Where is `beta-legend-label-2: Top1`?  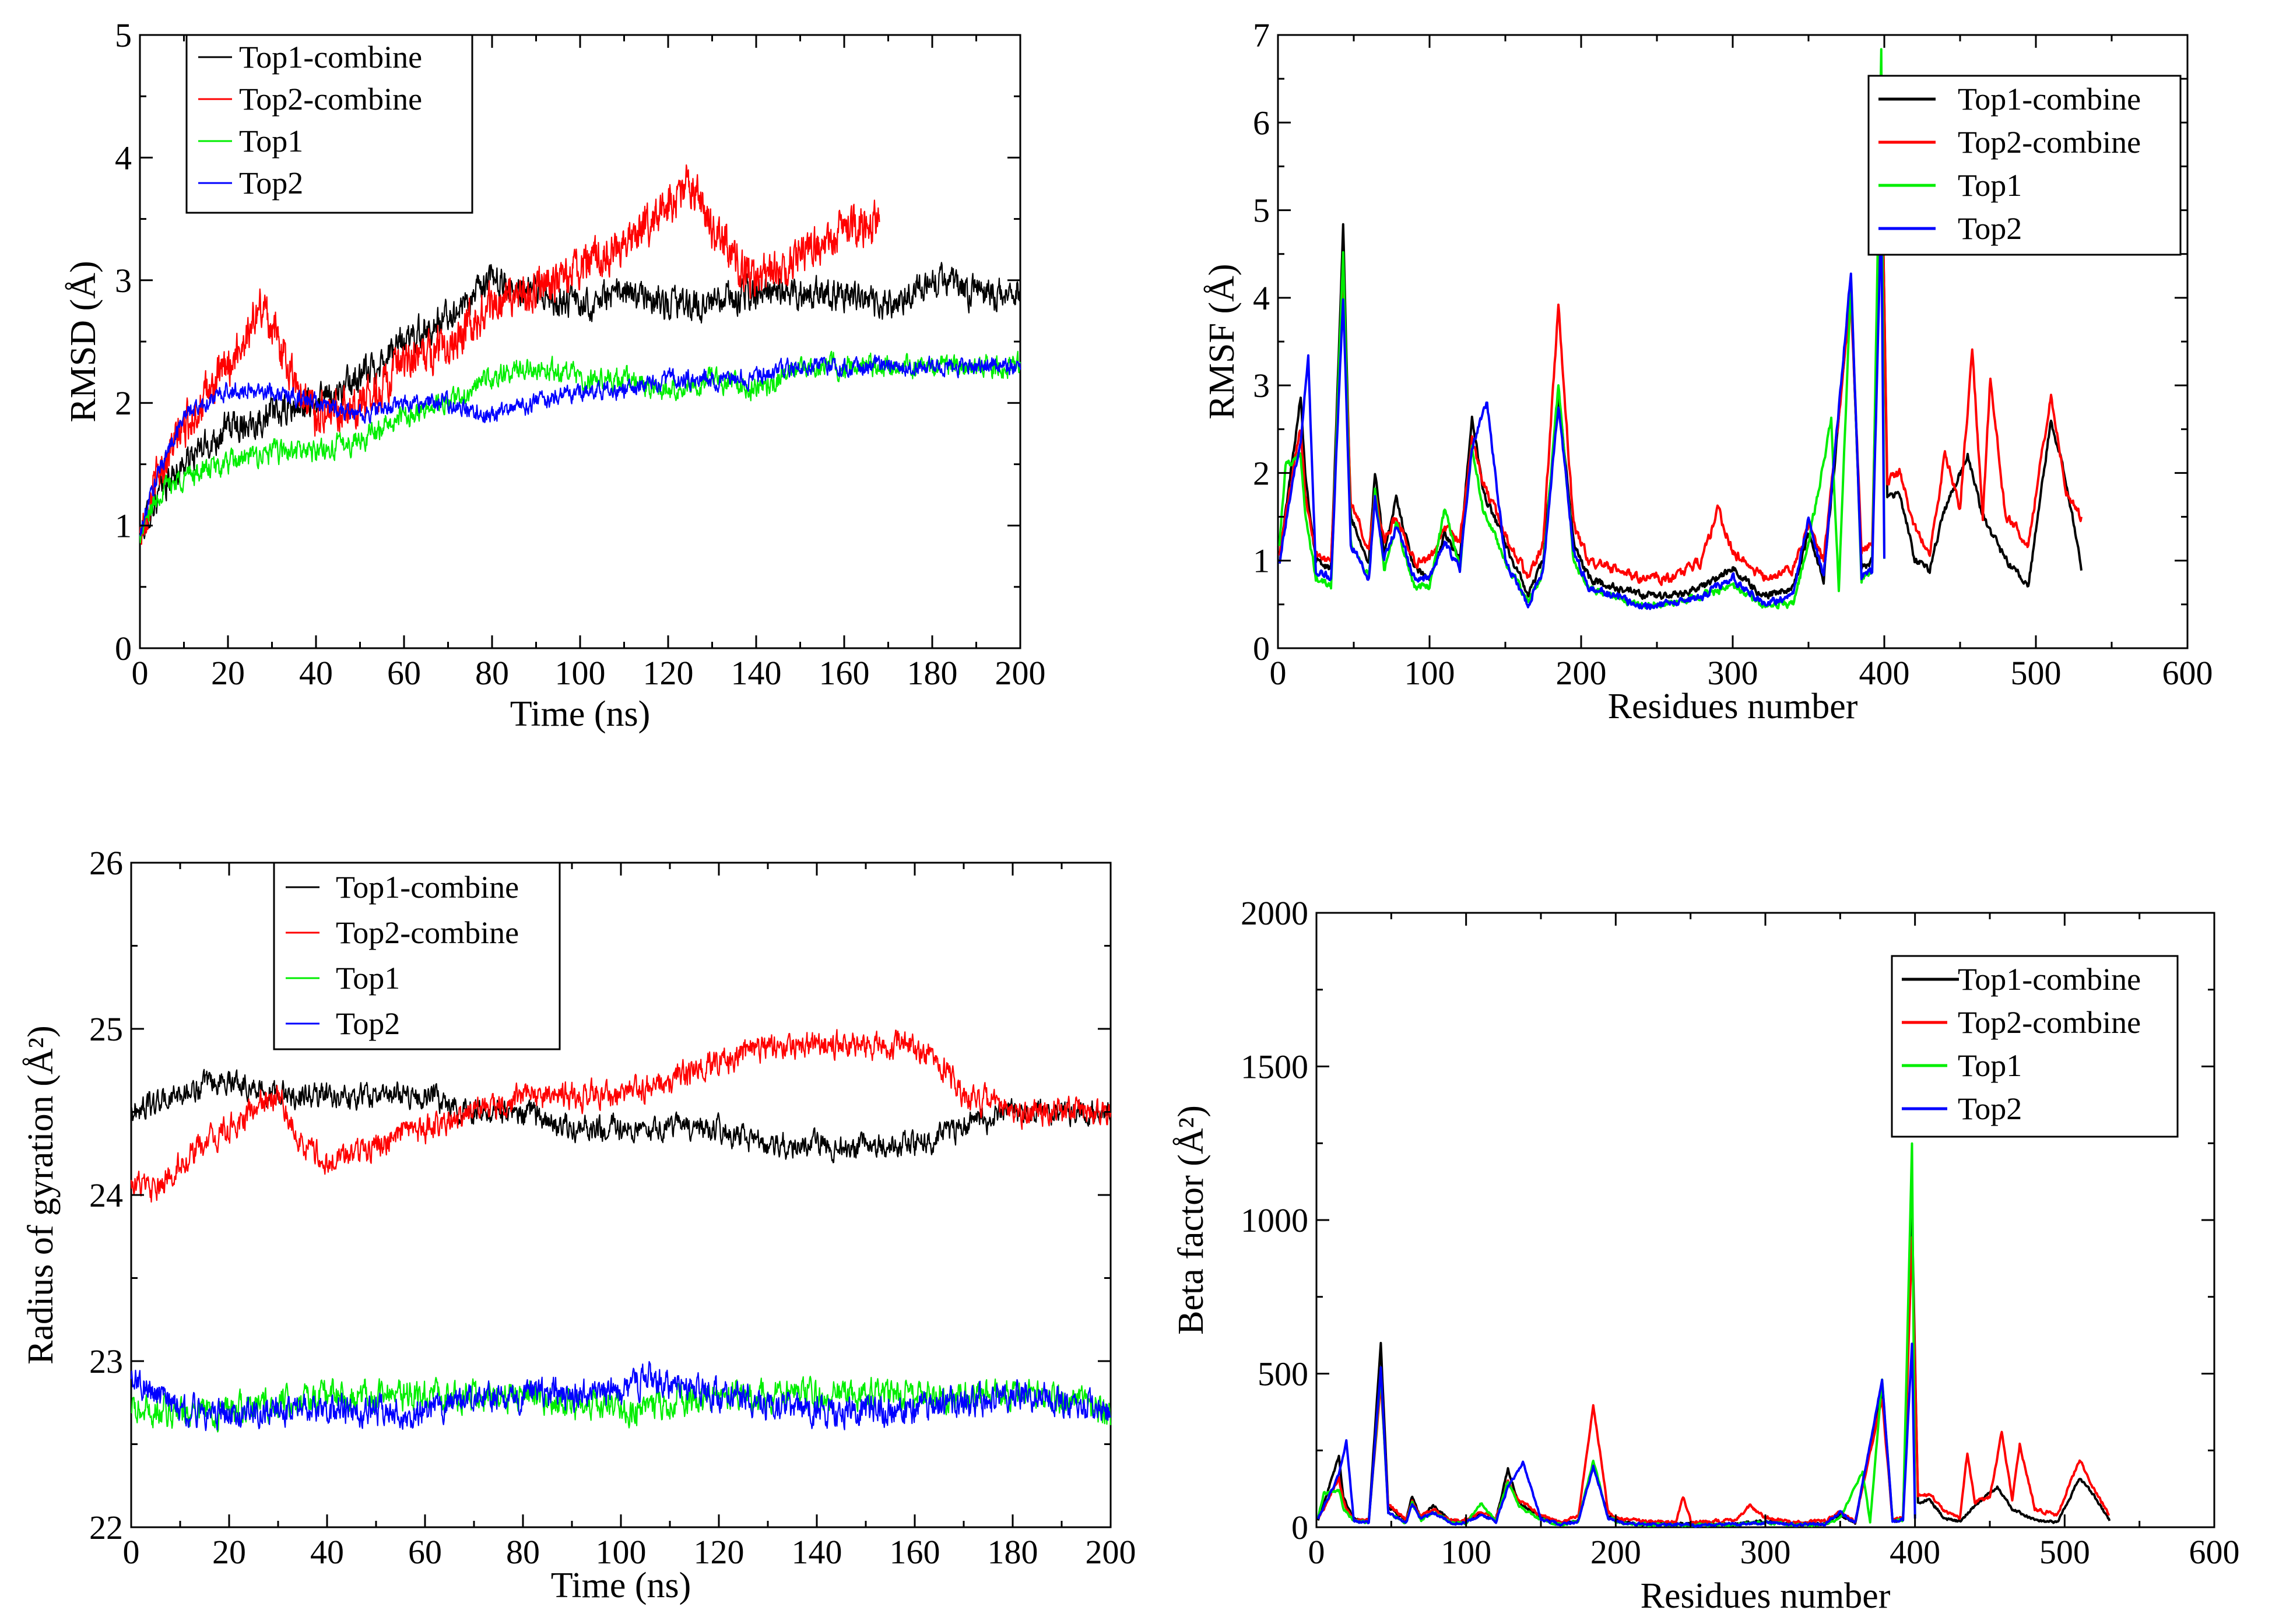
beta-legend-label-2: Top1 is located at coordinates (1990, 1065).